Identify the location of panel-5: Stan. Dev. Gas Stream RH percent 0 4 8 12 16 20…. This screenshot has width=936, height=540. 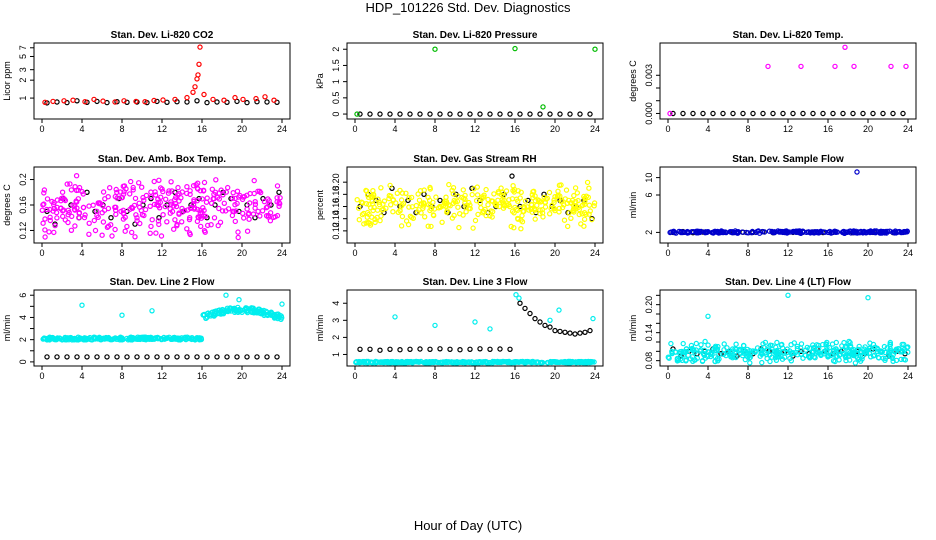
(459, 206).